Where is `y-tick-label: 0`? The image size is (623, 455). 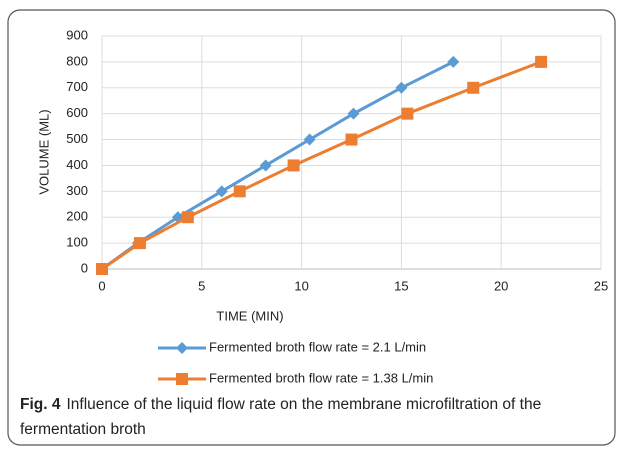 y-tick-label: 0 is located at coordinates (84, 267).